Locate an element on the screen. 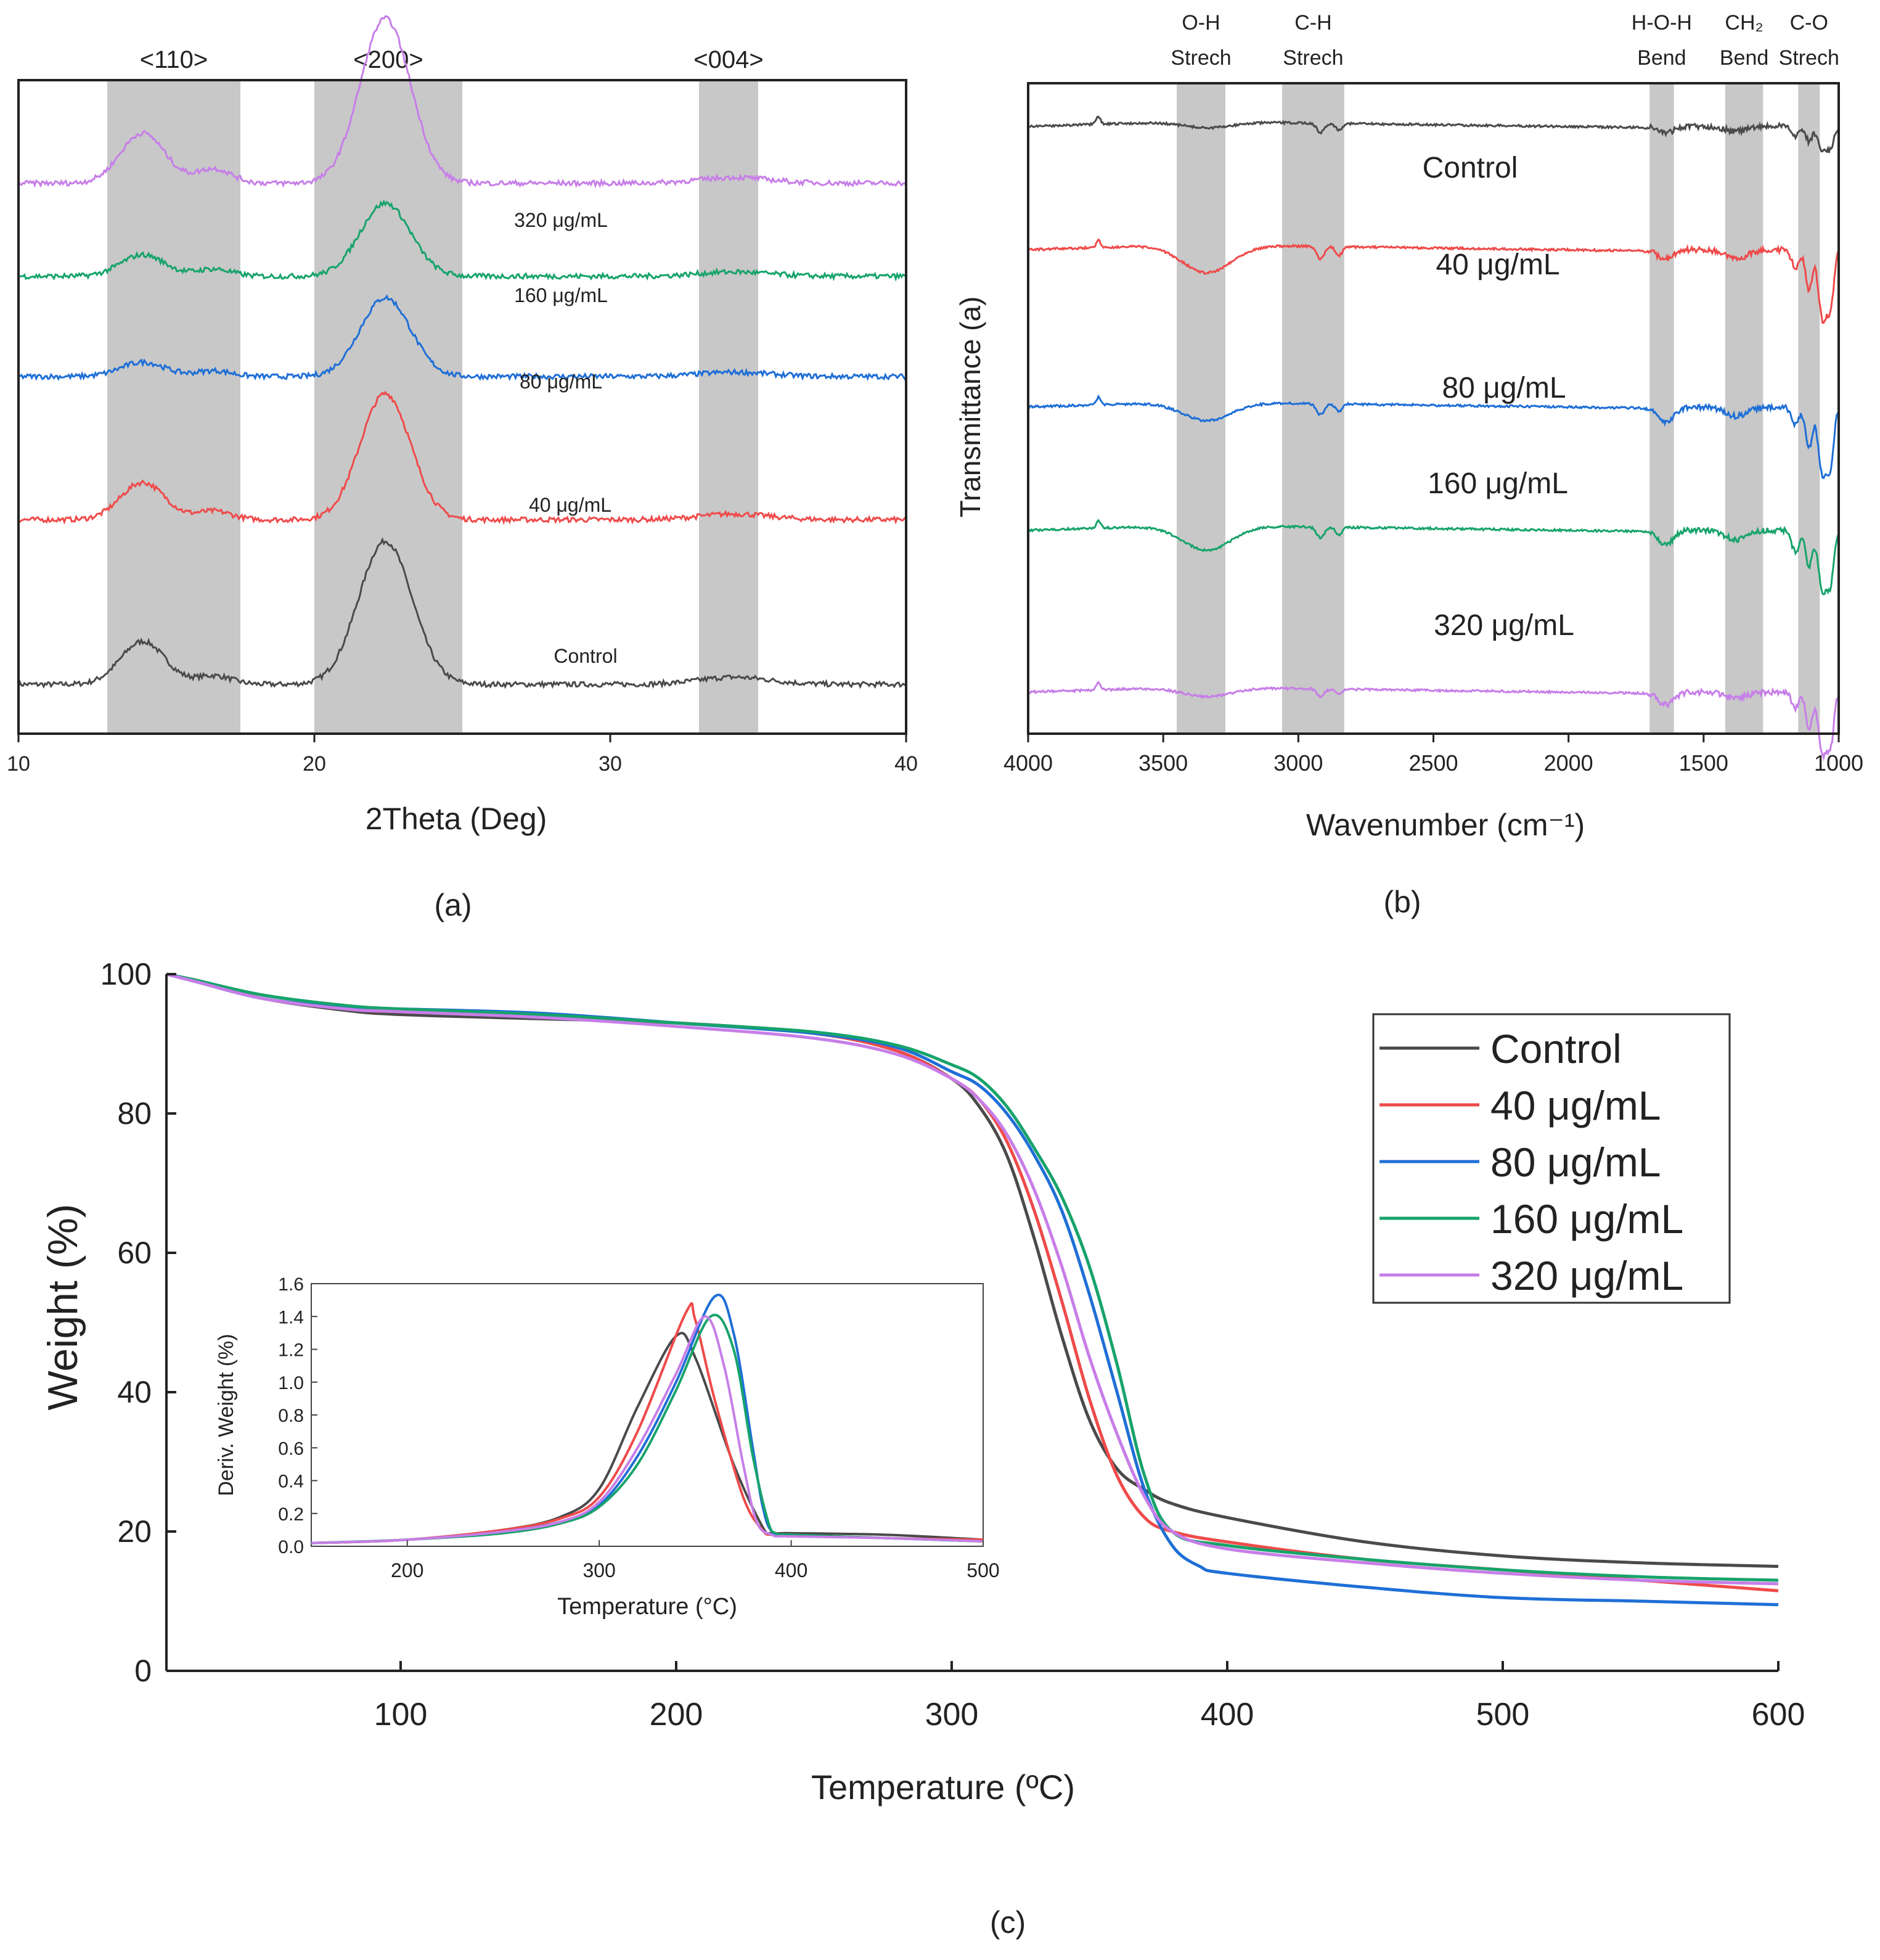 Image resolution: width=1880 pixels, height=1960 pixels. tga-legend-label-control: Control is located at coordinates (1556, 1049).